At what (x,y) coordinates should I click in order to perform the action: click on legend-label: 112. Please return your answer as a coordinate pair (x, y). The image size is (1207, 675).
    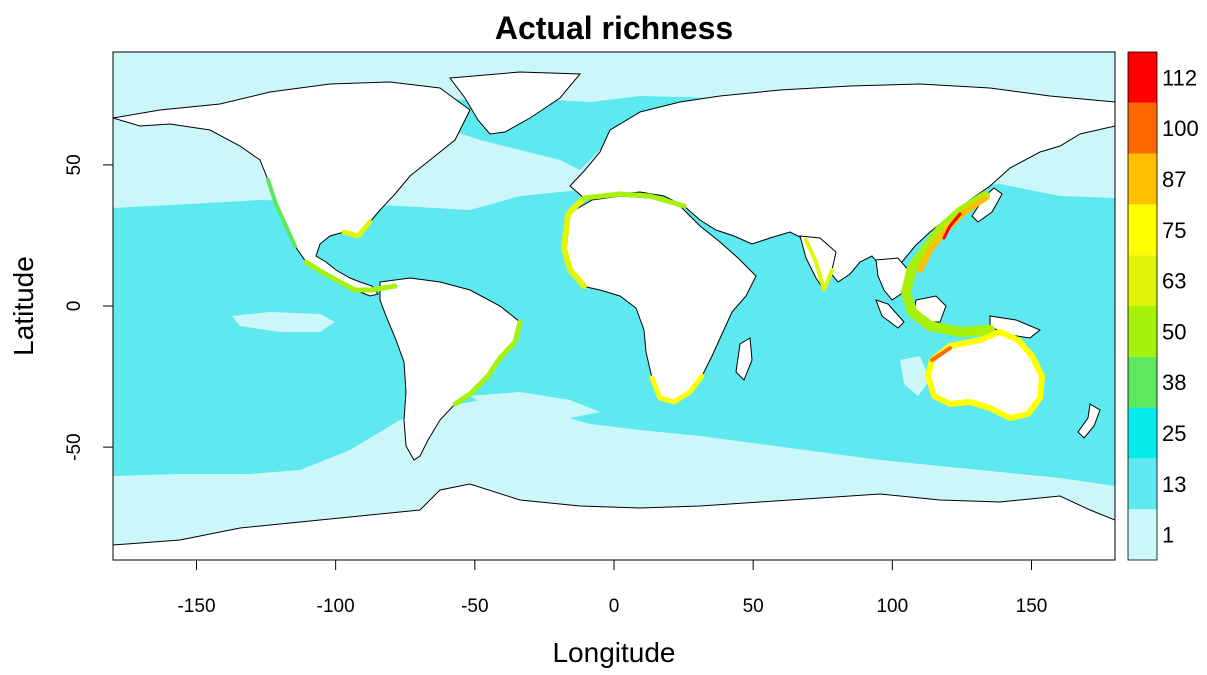
    Looking at the image, I should click on (1179, 77).